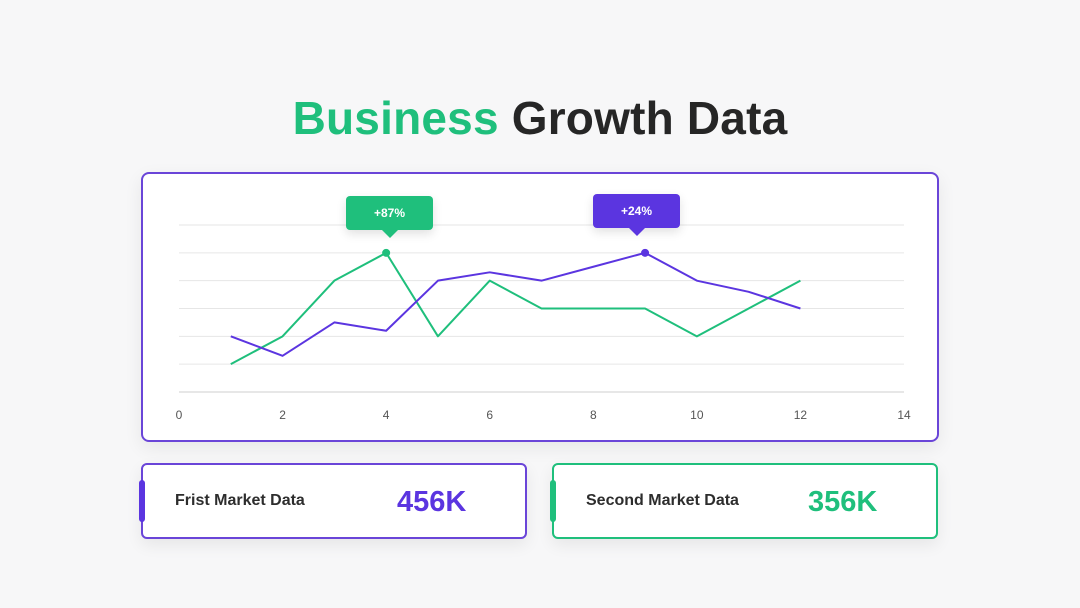 Image resolution: width=1080 pixels, height=608 pixels. I want to click on callout-green: +87%, so click(389, 217).